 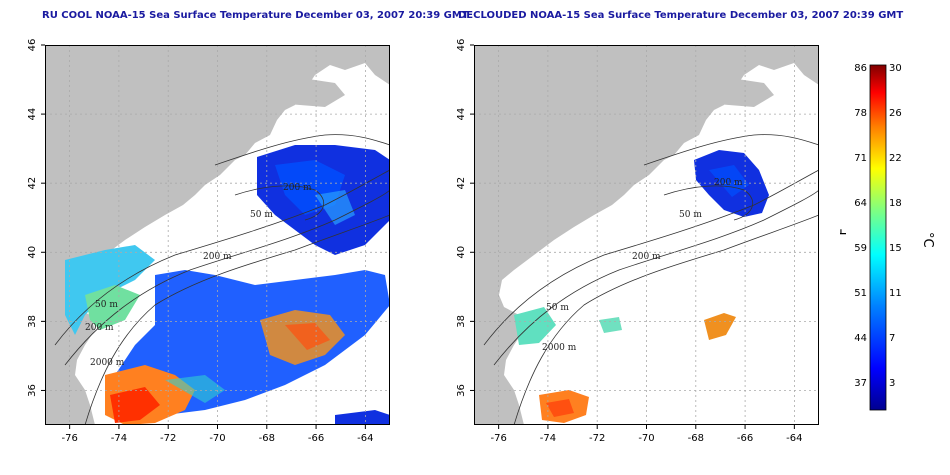 I want to click on fahrenheit-tick-label: 44, so click(x=860, y=338).